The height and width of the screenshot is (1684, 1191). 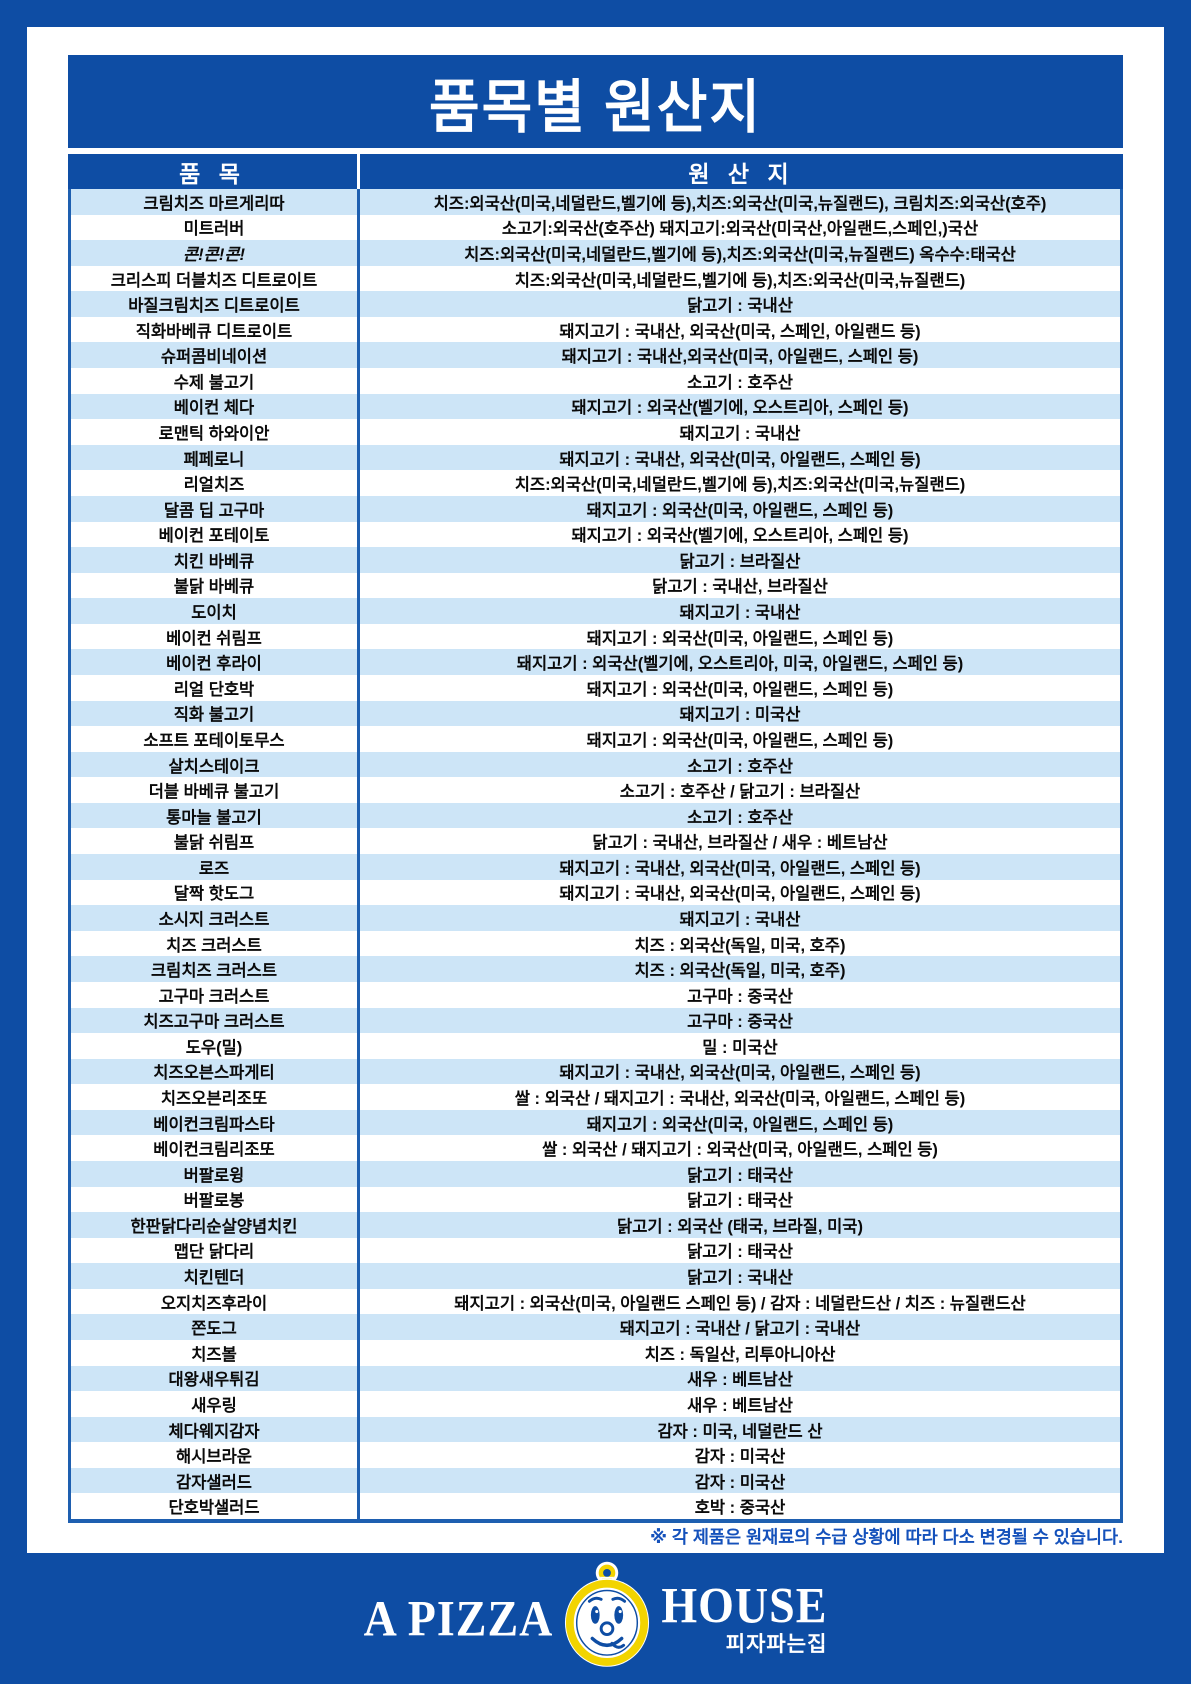 I want to click on table-row: 버팔로봉 닭고기 : 태국산, so click(x=595, y=1199).